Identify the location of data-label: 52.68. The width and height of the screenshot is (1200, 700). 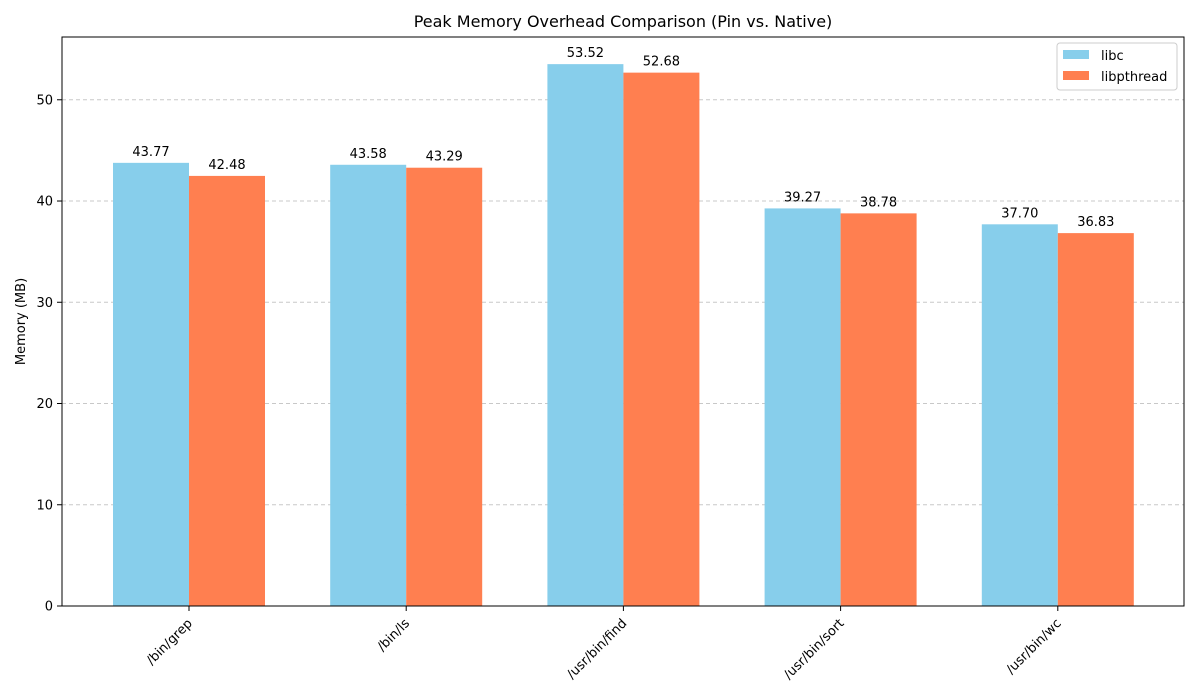
(661, 62).